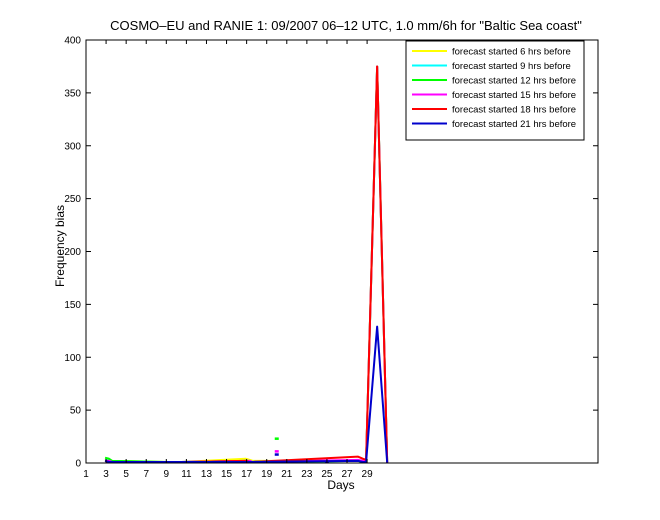  Describe the element at coordinates (514, 95) in the screenshot. I see `legend-label-4: forecast started 15 hrs before` at that location.